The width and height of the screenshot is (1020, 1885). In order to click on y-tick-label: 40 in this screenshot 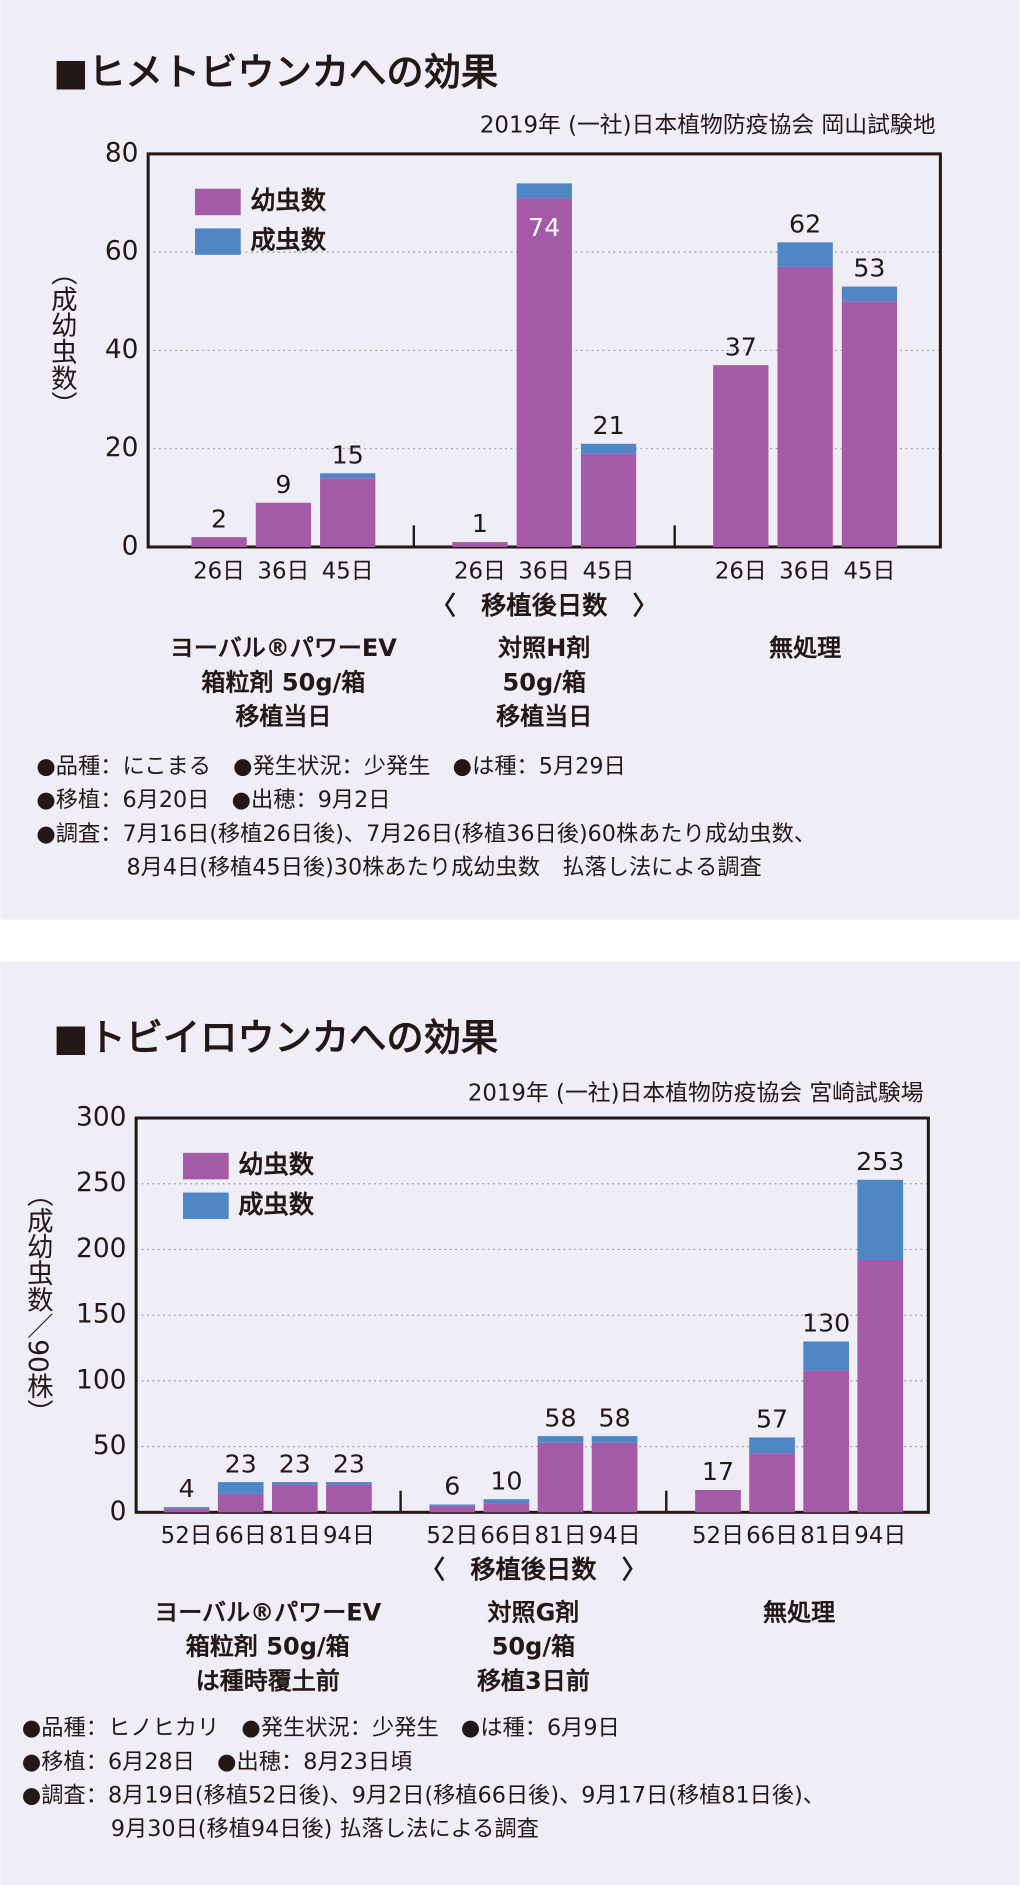, I will do `click(122, 349)`.